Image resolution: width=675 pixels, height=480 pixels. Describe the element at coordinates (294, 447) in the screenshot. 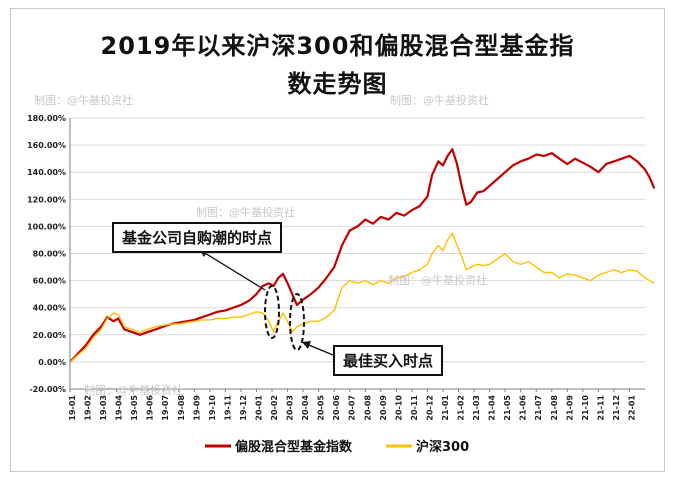

I see `legend-label: 偏股混合型基金指数` at that location.